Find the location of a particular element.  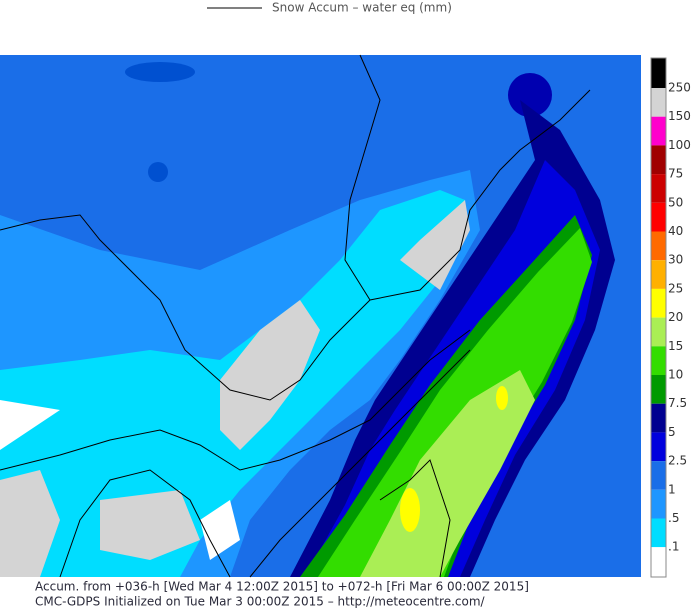

colorbar-label: 75 is located at coordinates (675, 174).